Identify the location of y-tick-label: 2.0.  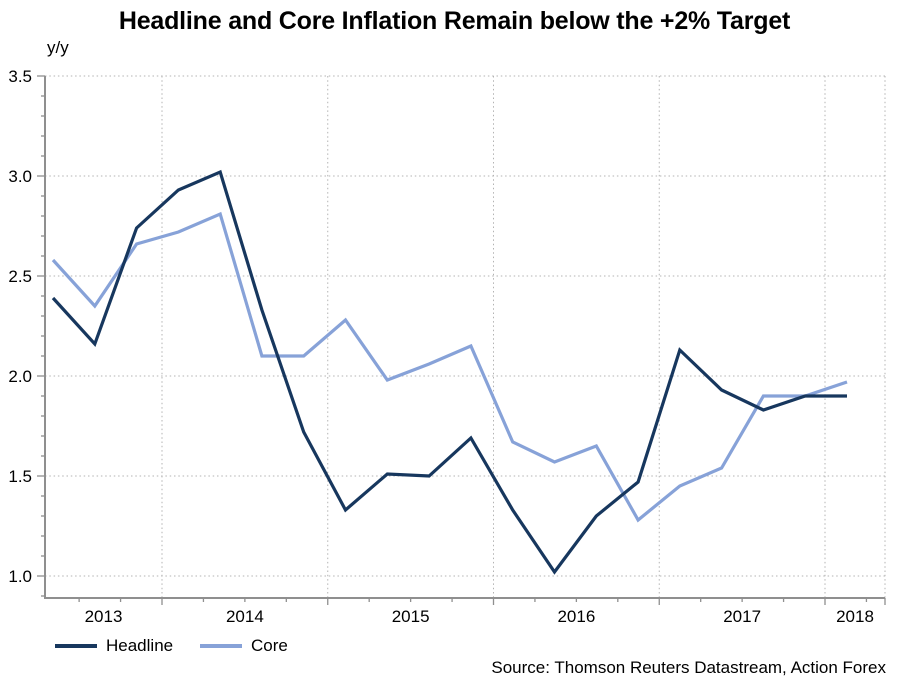
(20, 376).